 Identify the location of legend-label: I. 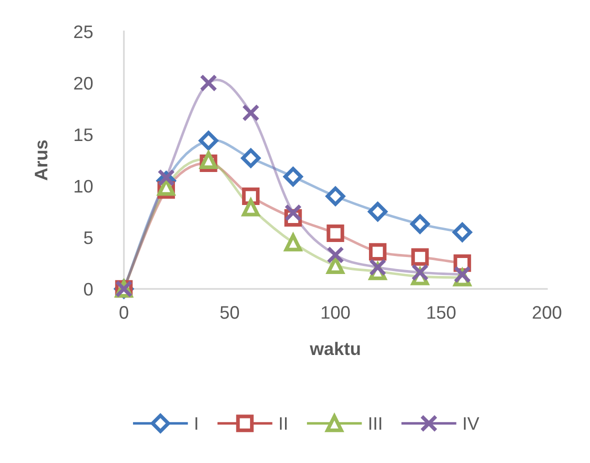
(197, 423).